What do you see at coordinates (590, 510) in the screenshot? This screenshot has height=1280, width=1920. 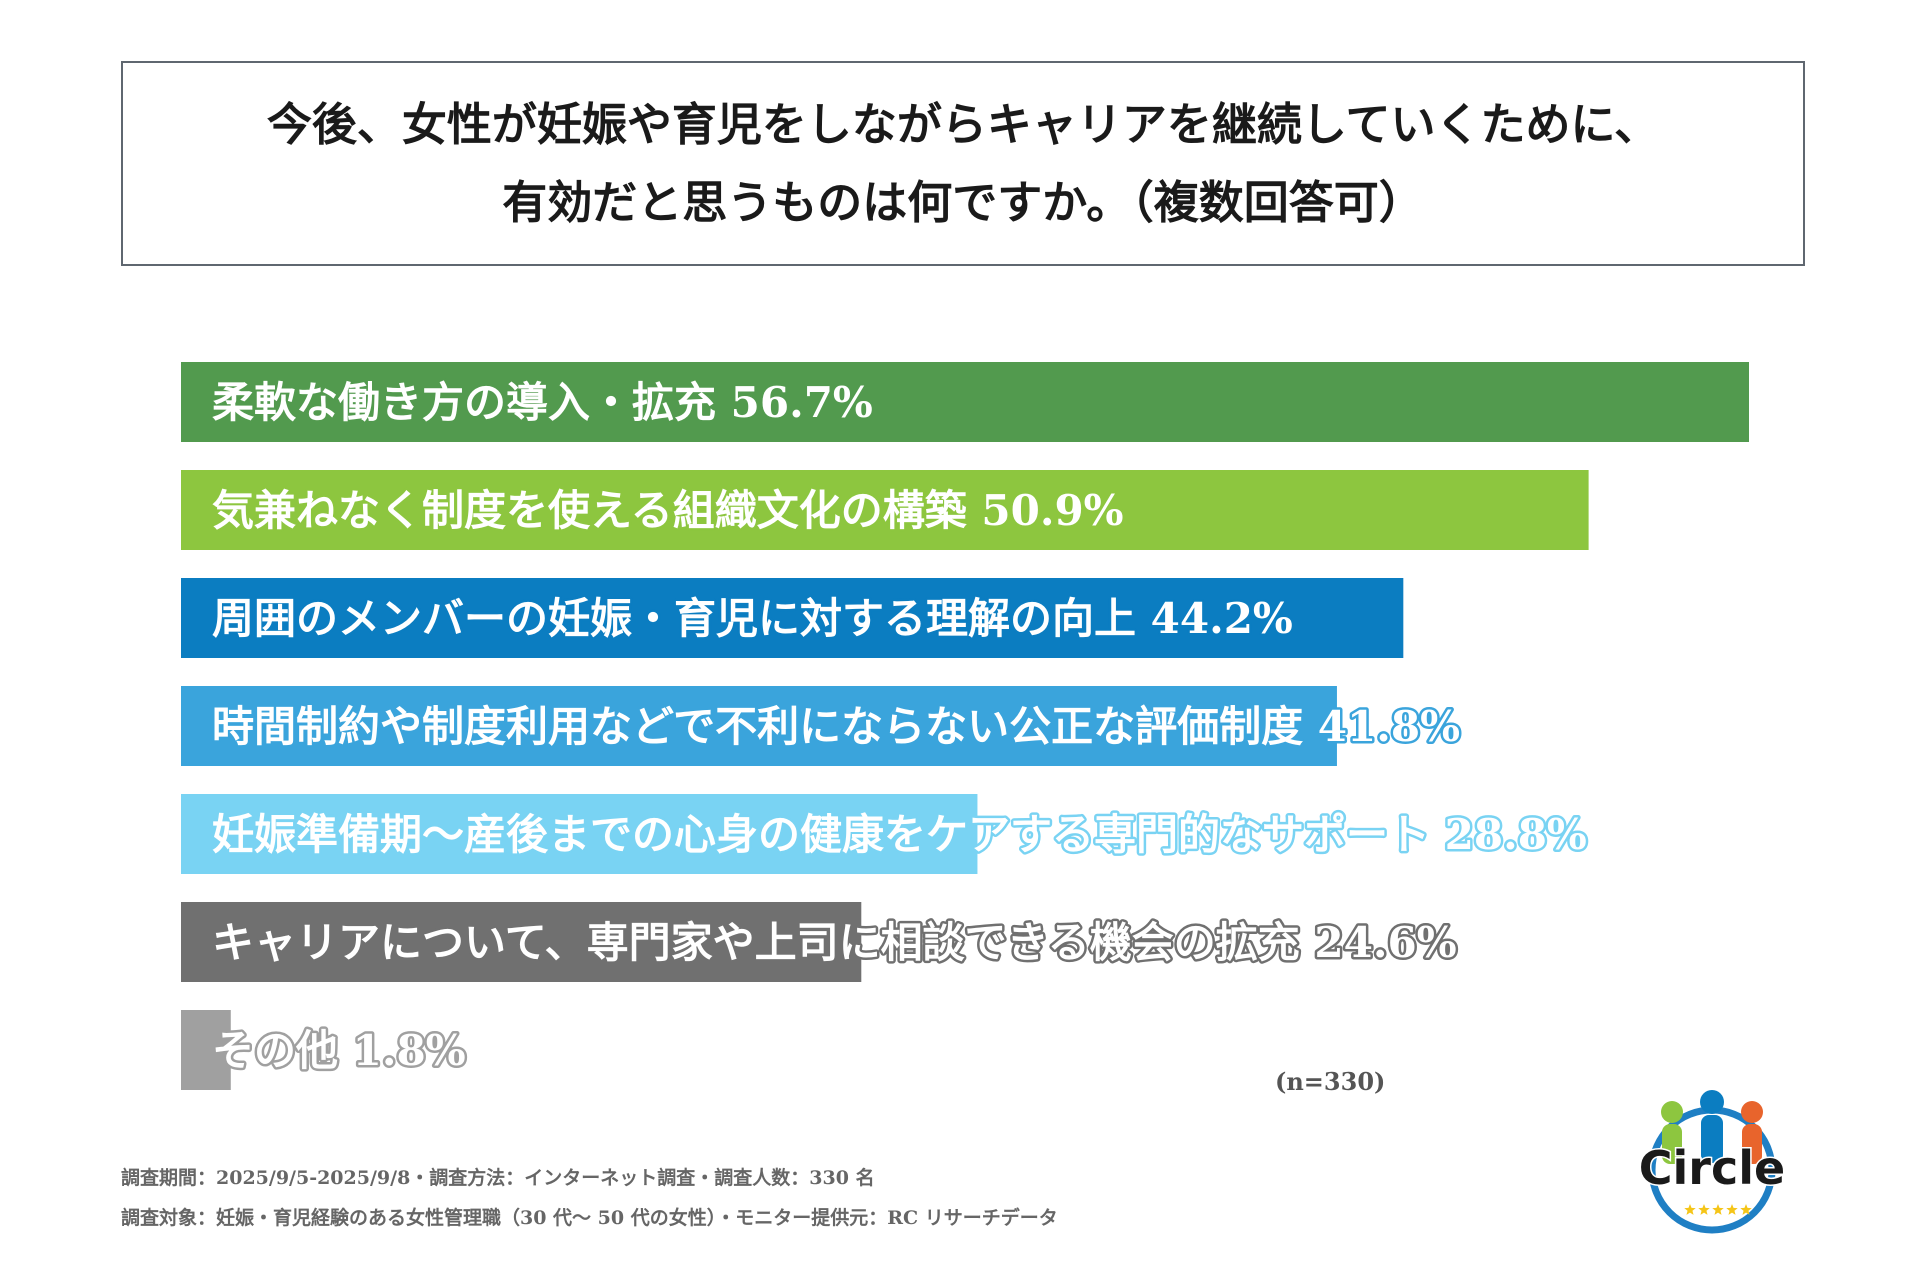 I see `category-label-2: 気兼ねなく制度を使える組織文化の構築` at bounding box center [590, 510].